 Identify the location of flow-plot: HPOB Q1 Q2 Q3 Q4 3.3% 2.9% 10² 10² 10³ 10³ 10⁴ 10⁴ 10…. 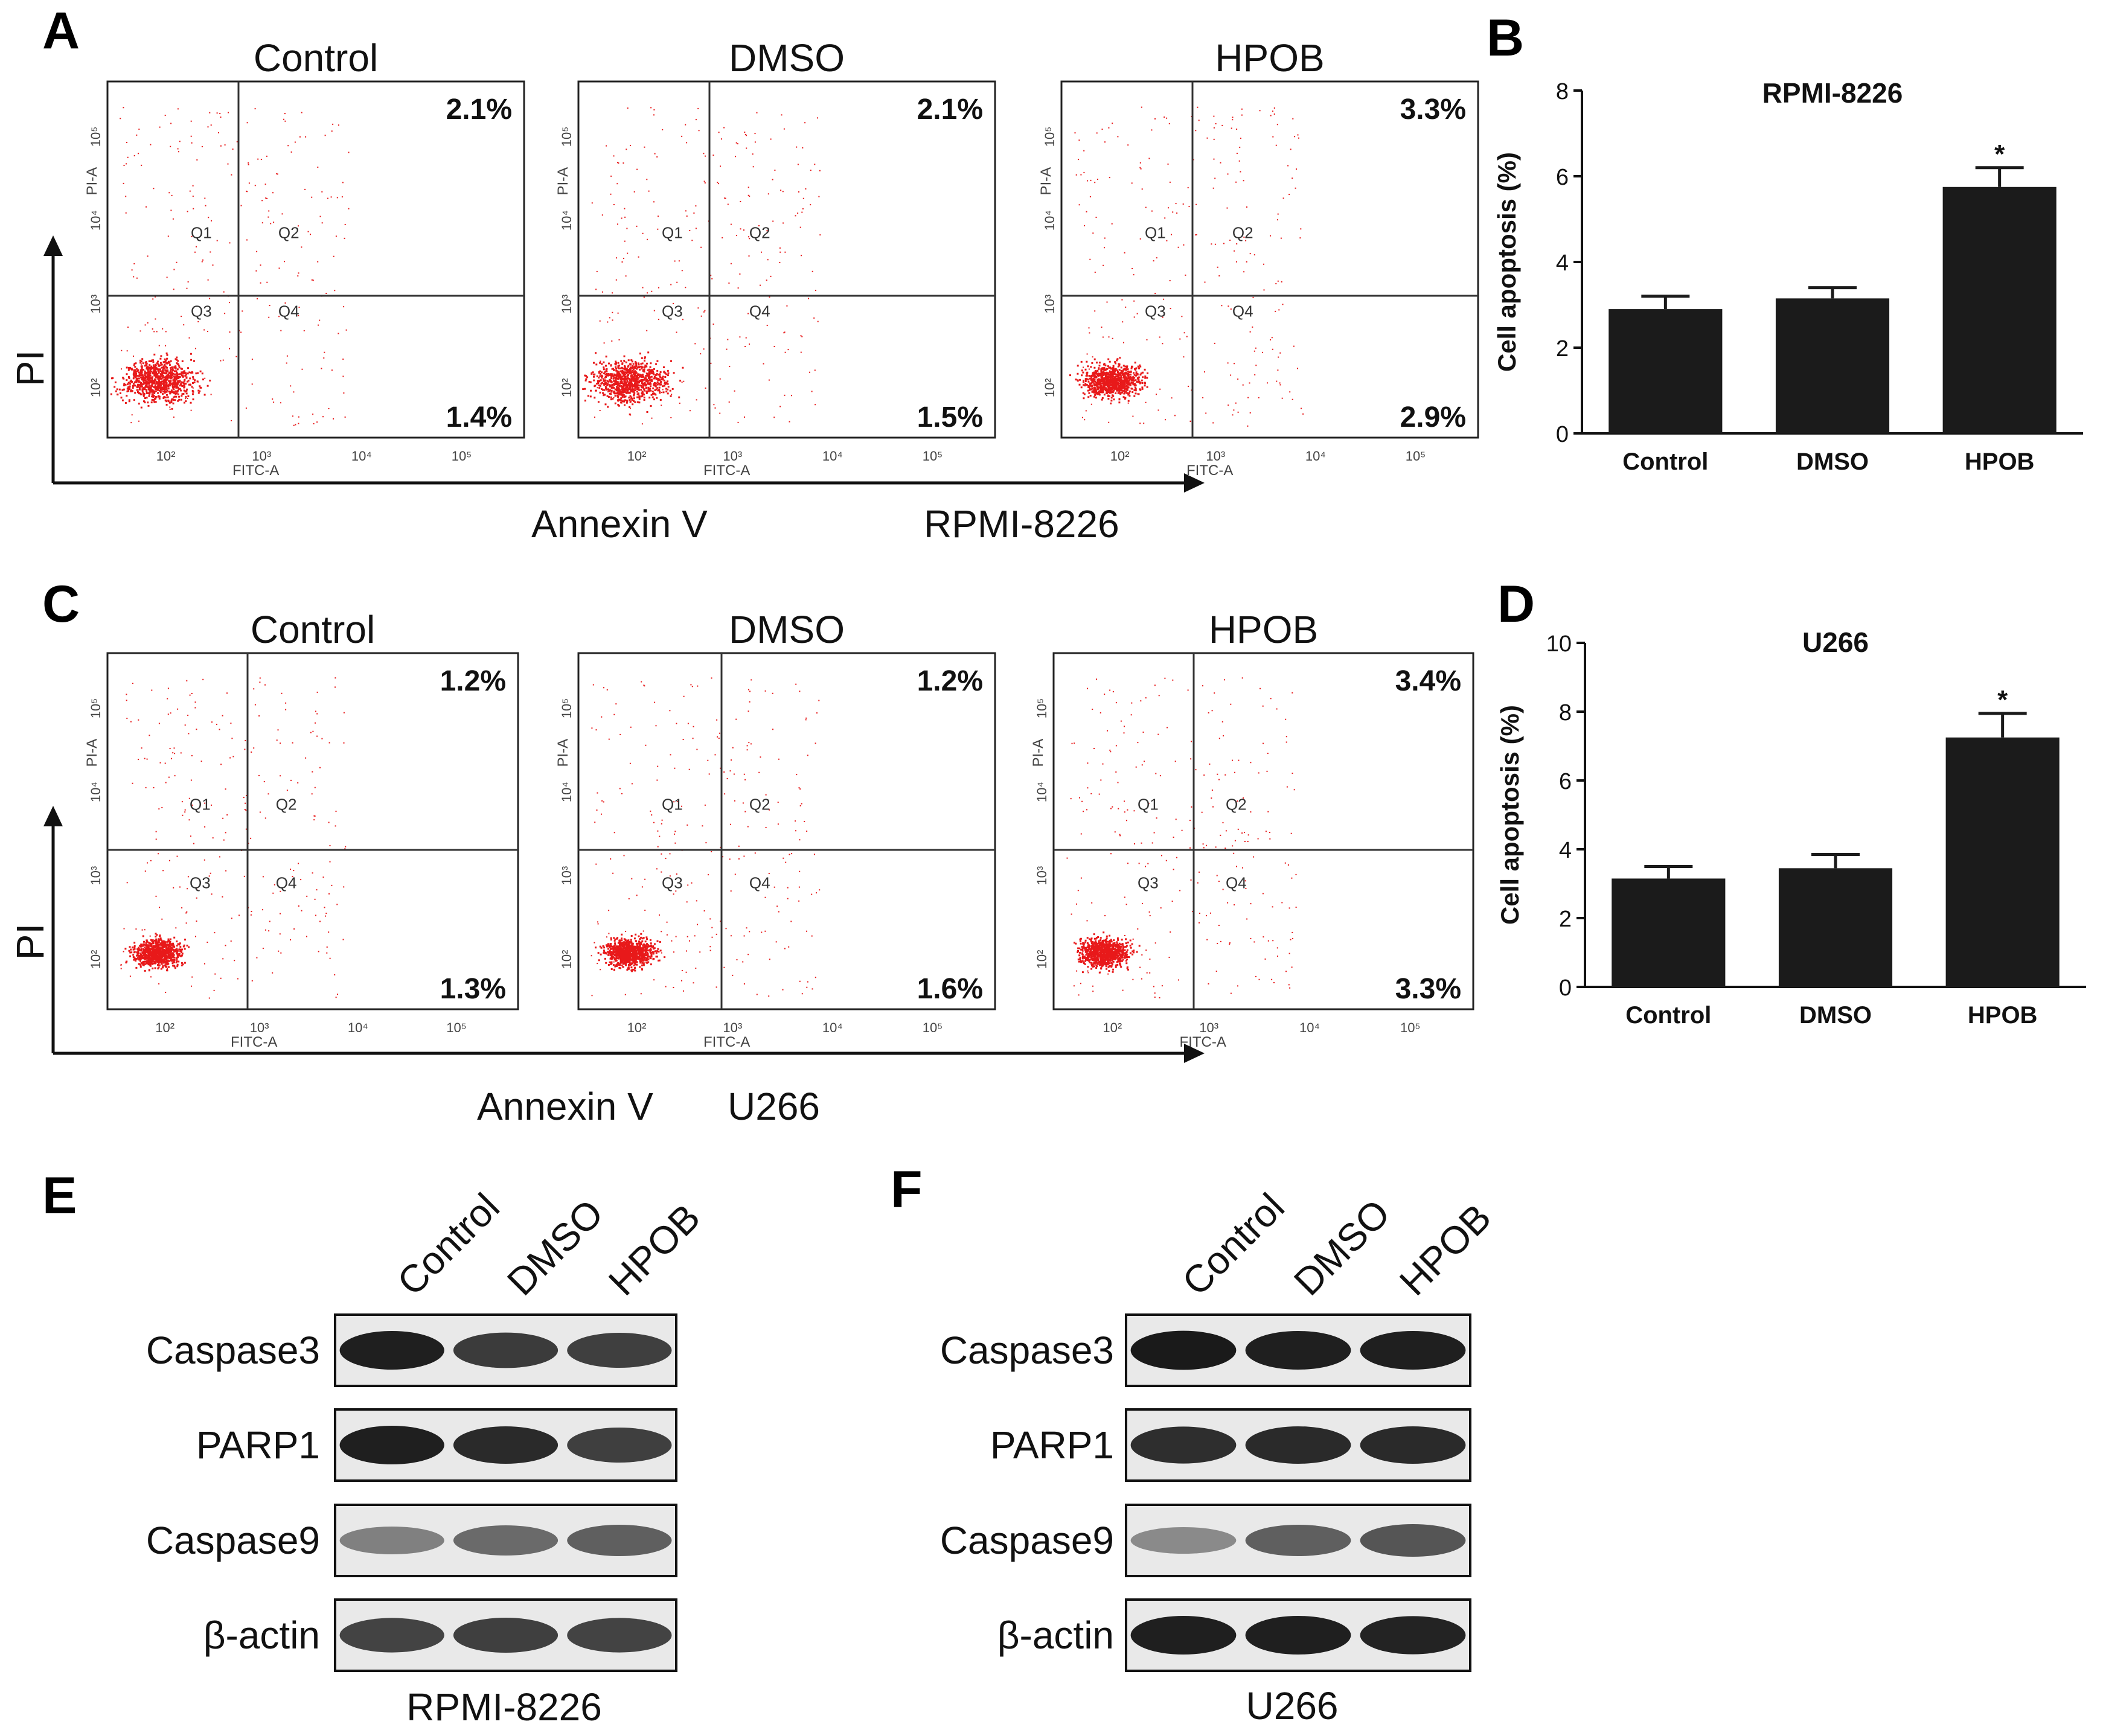
(1258, 257).